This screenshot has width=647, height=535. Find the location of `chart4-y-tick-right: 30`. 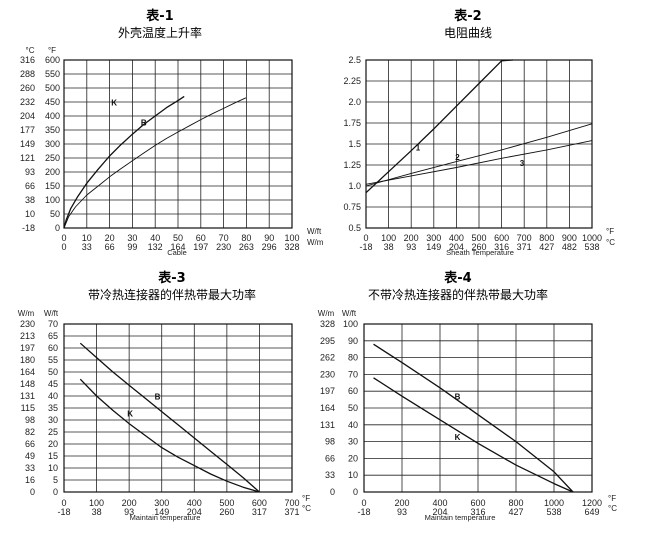

chart4-y-tick-right: 30 is located at coordinates (353, 442).